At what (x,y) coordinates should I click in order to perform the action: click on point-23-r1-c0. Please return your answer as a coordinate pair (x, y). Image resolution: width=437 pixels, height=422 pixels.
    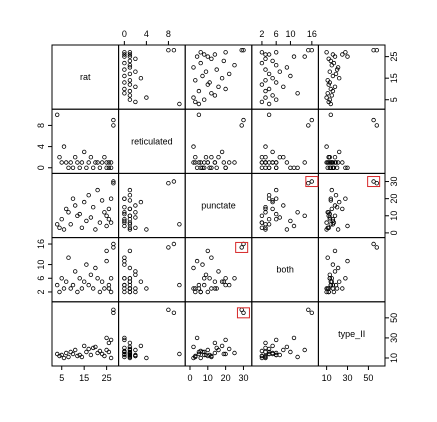
    Looking at the image, I should click on (106, 162).